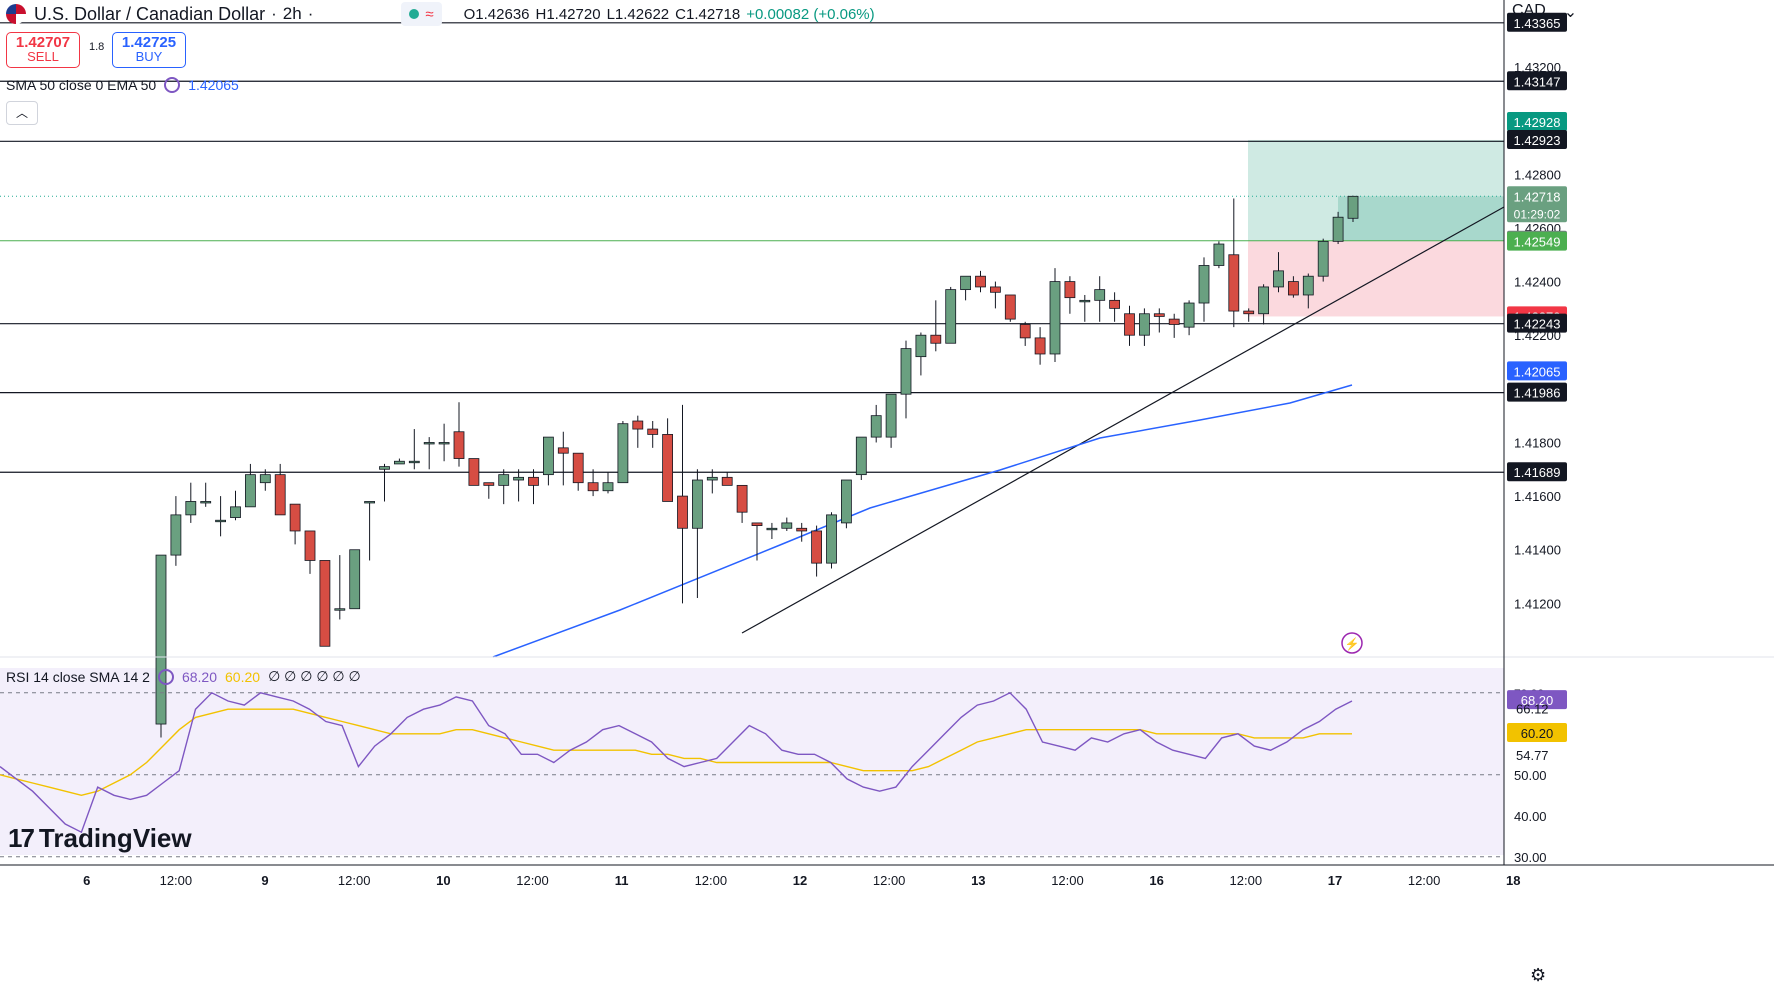  I want to click on time-tick-label: 6, so click(86, 880).